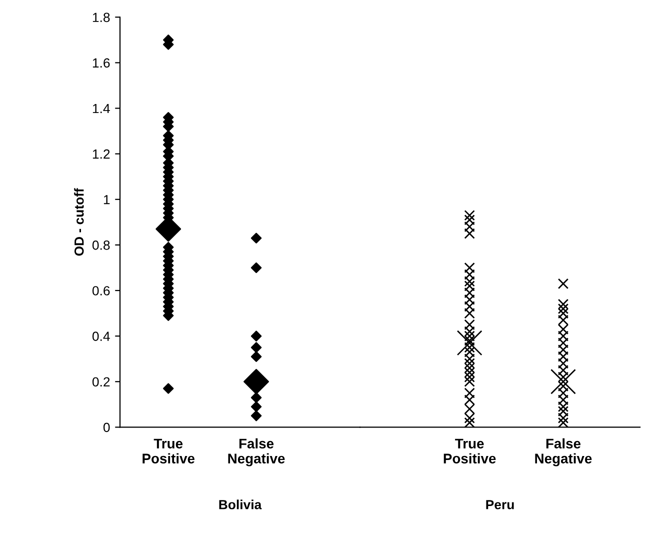  I want to click on y-tick-label: 0.2, so click(101, 382).